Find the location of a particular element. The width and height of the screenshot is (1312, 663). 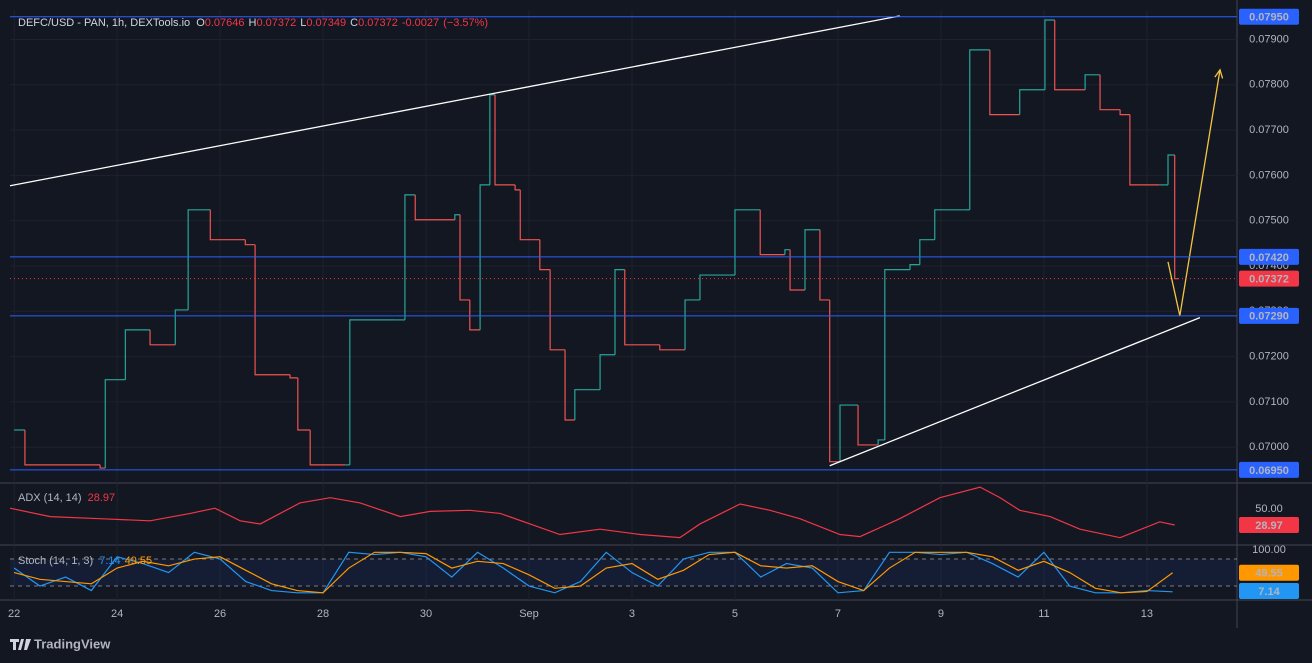

indicator-value: 28.97 is located at coordinates (102, 498).